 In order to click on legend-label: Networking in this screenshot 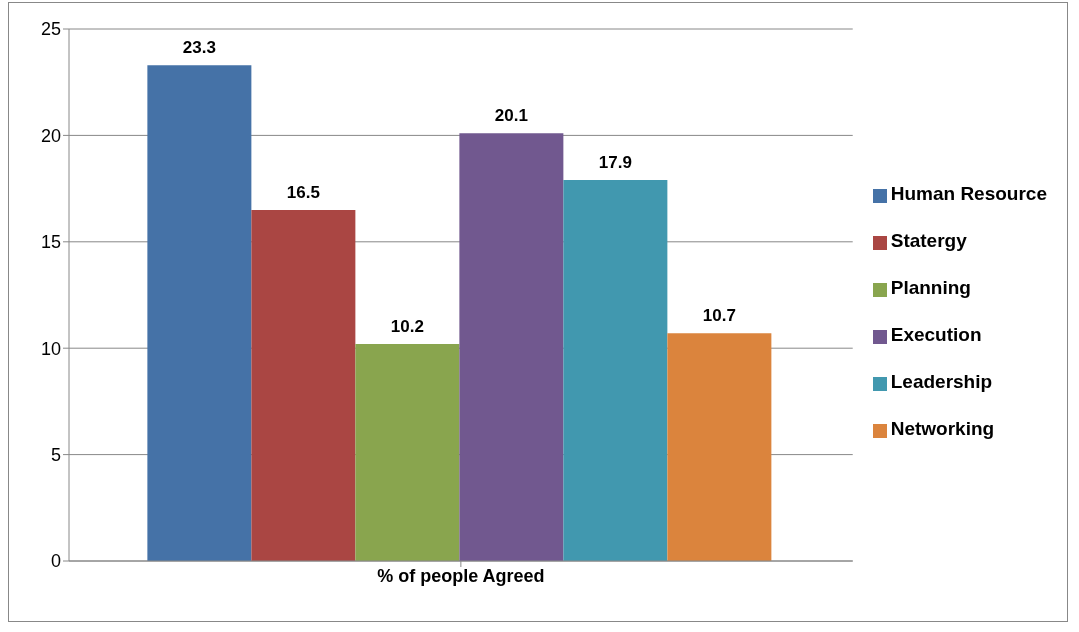, I will do `click(942, 428)`.